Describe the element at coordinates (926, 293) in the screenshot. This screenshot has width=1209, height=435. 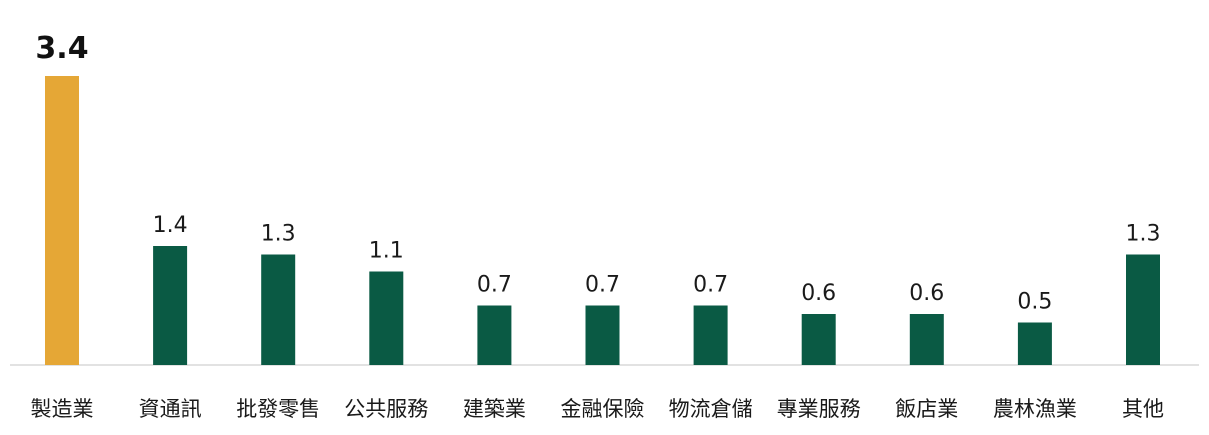
I see `value-label-8: 0.6` at that location.